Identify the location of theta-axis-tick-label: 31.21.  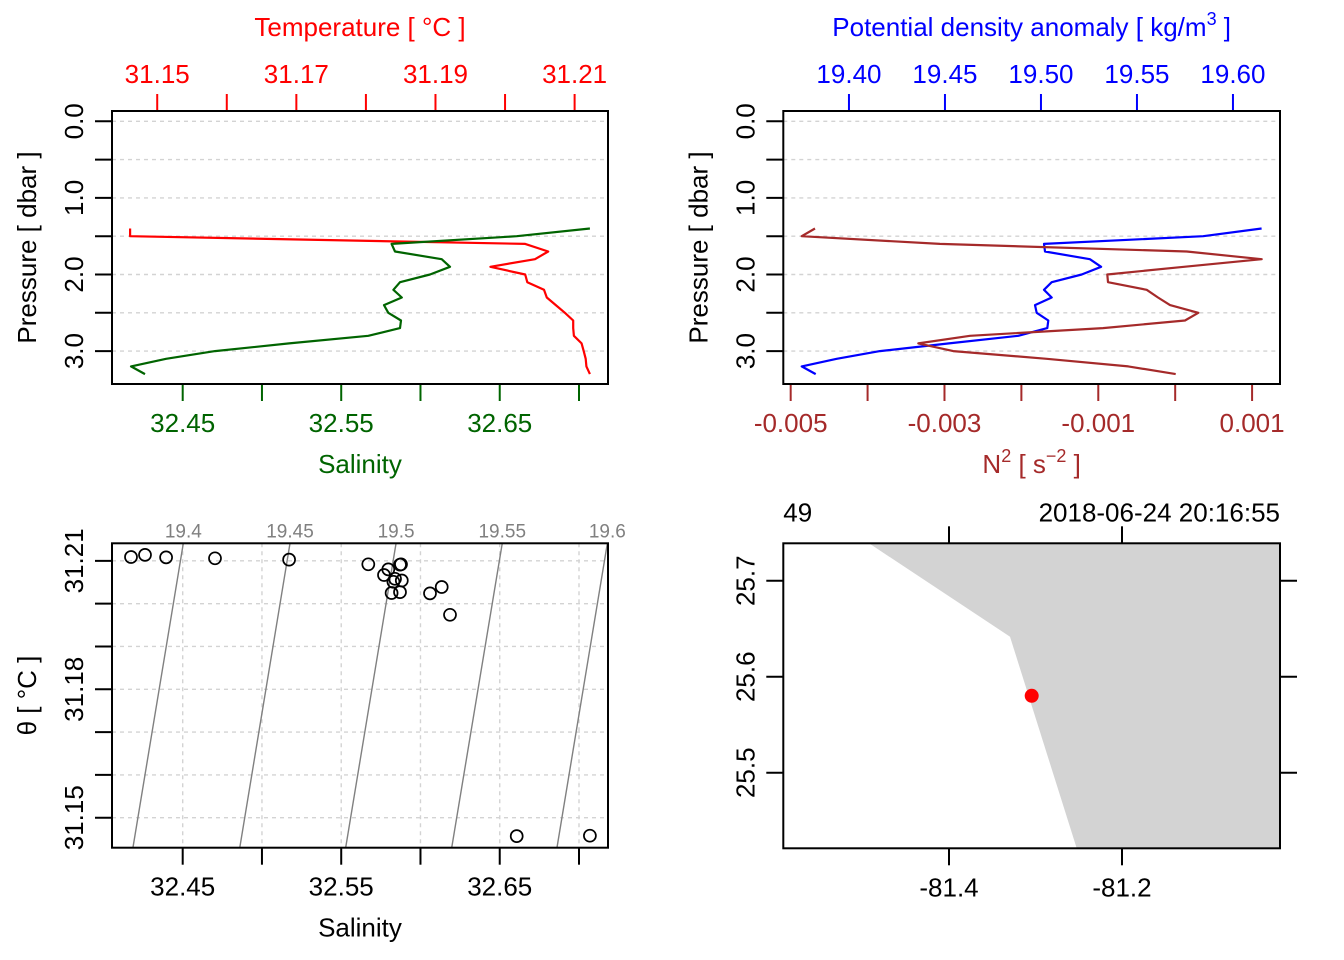
(74, 560).